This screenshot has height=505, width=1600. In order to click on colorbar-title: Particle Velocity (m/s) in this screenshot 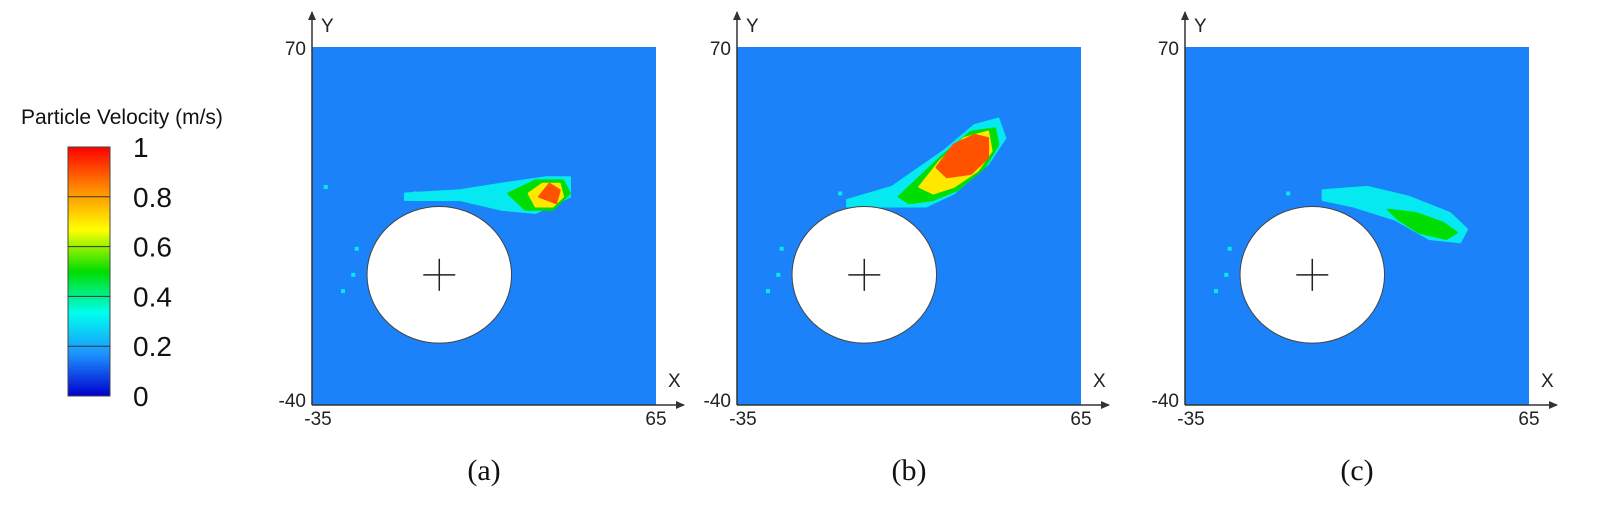, I will do `click(122, 117)`.